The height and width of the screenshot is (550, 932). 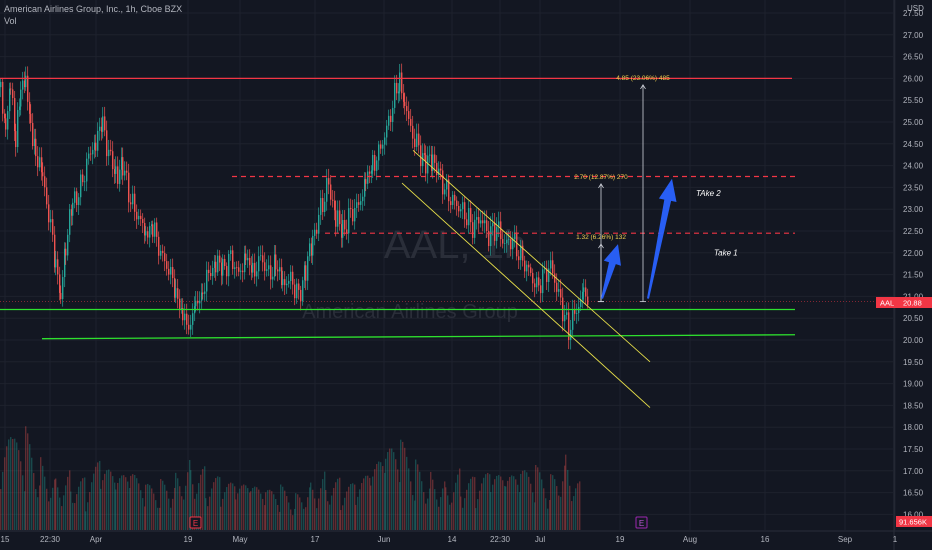 What do you see at coordinates (410, 312) in the screenshot?
I see `watermark-company: American Airlines Group` at bounding box center [410, 312].